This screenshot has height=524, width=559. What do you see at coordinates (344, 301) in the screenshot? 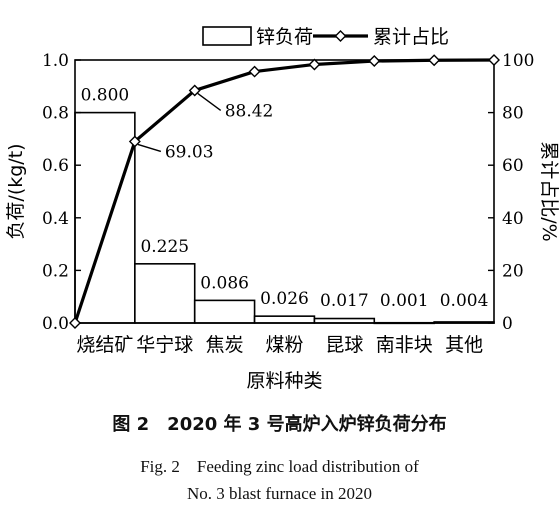
I see `bar-value-label-5: 0.017` at bounding box center [344, 301].